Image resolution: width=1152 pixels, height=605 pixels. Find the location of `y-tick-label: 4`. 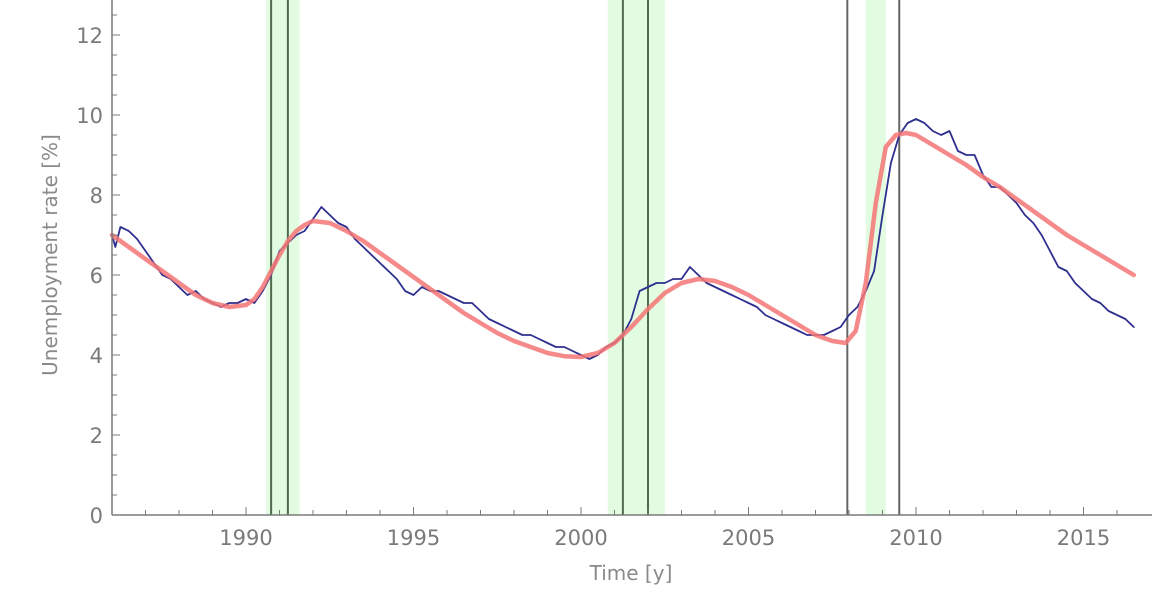

y-tick-label: 4 is located at coordinates (96, 356).